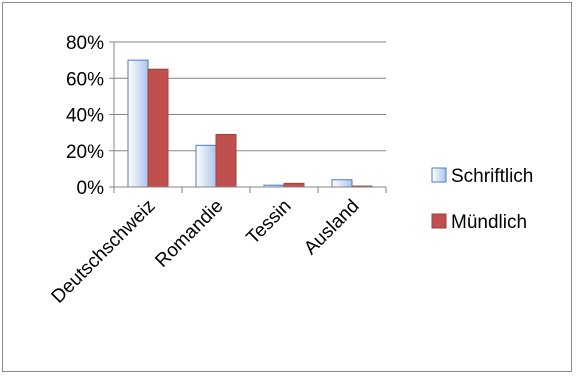 The width and height of the screenshot is (576, 376). Describe the element at coordinates (85, 43) in the screenshot. I see `y-tick-label: 80%` at that location.